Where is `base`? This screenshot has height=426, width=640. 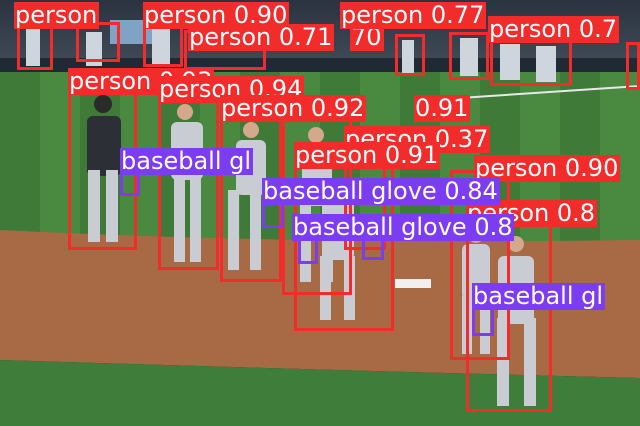 base is located at coordinates (413, 283).